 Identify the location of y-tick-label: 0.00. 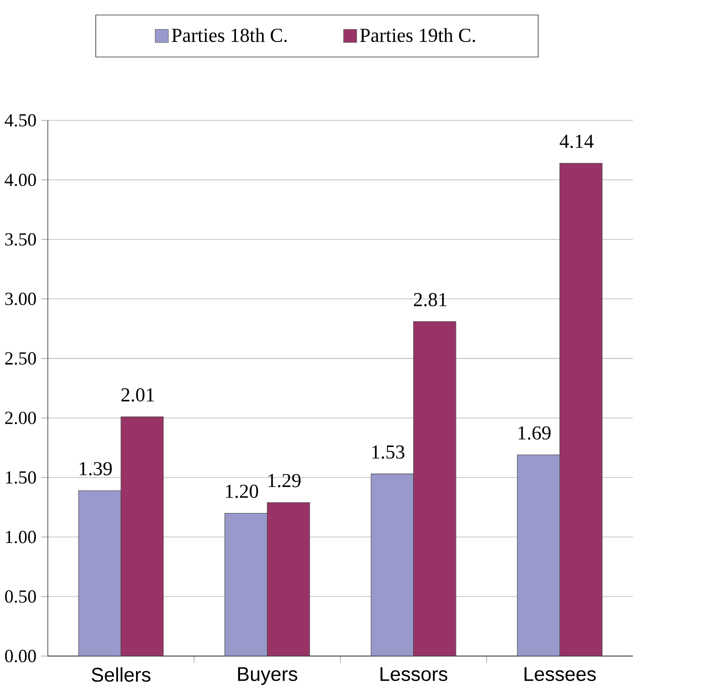
(20, 656).